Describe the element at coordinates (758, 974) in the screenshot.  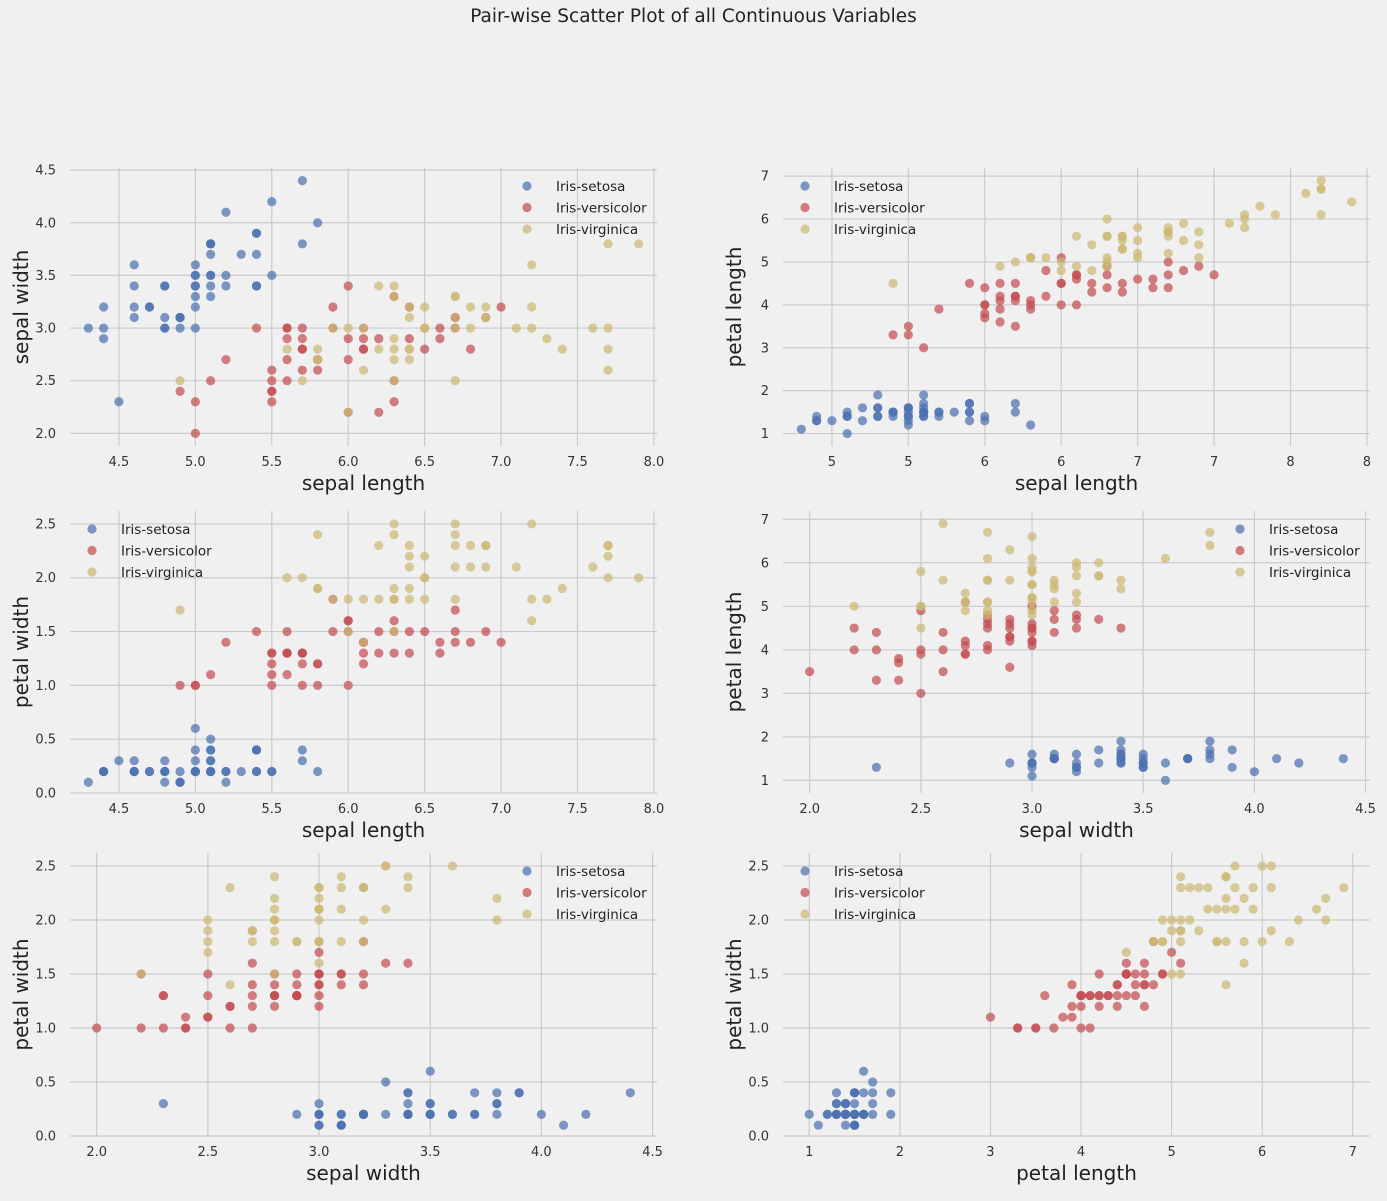
I see `y-tick-label: 1.5` at that location.